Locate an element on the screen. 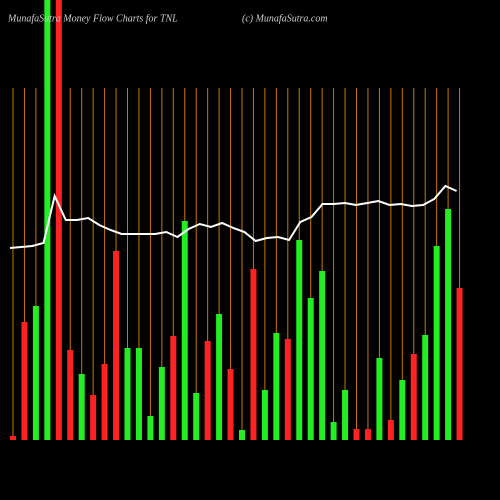 The height and width of the screenshot is (500, 500). chart-subtitle: (c) MunafaSutra.com is located at coordinates (285, 18).